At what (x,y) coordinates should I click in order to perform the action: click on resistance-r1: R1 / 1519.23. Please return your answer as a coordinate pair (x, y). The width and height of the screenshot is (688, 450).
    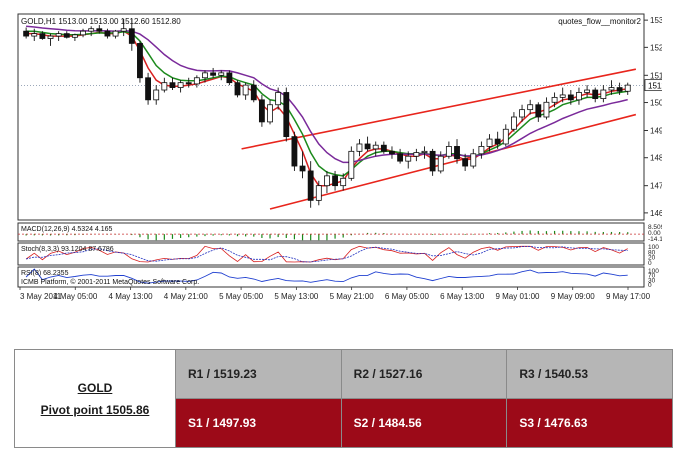
    Looking at the image, I should click on (258, 374).